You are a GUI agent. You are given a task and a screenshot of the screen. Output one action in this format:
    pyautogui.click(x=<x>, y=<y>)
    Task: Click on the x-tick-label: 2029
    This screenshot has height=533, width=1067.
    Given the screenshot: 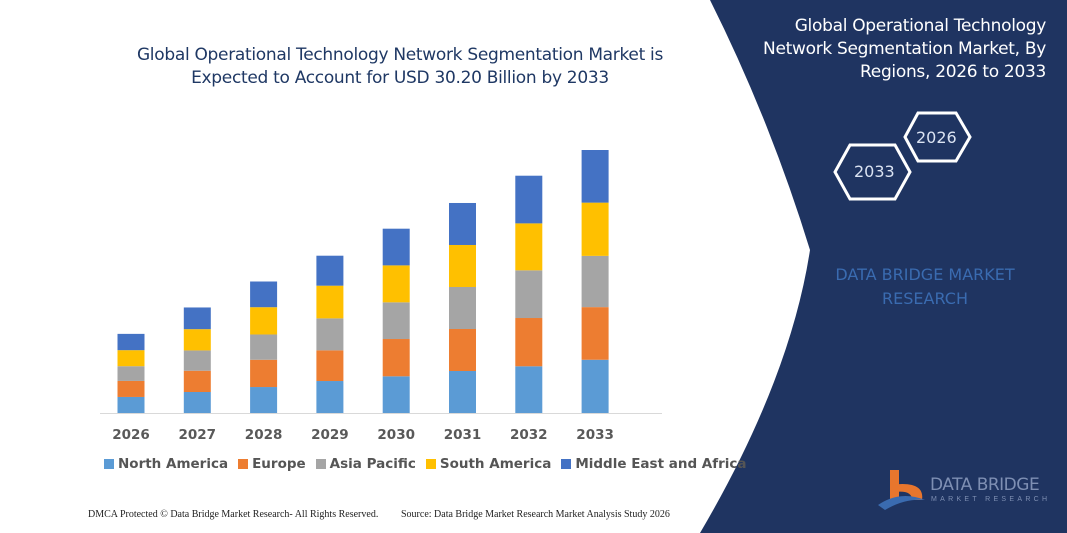 What is the action you would take?
    pyautogui.click(x=330, y=435)
    